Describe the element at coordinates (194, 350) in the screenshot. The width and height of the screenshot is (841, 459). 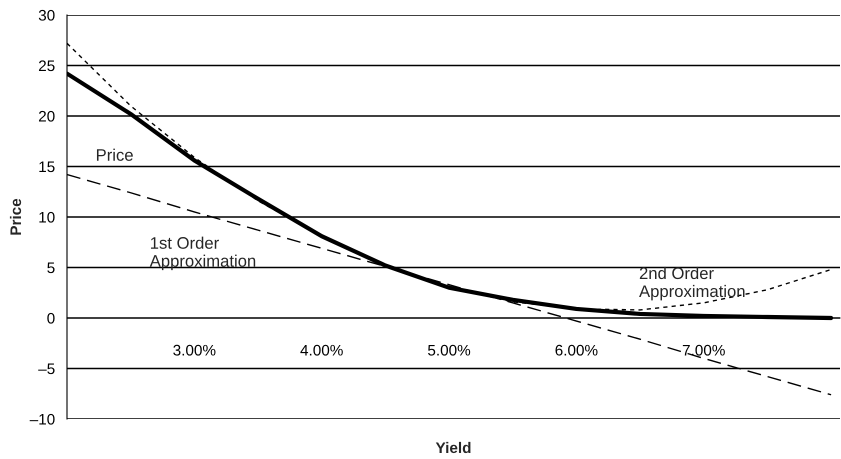
I see `x-tick-label: 3.00%` at that location.